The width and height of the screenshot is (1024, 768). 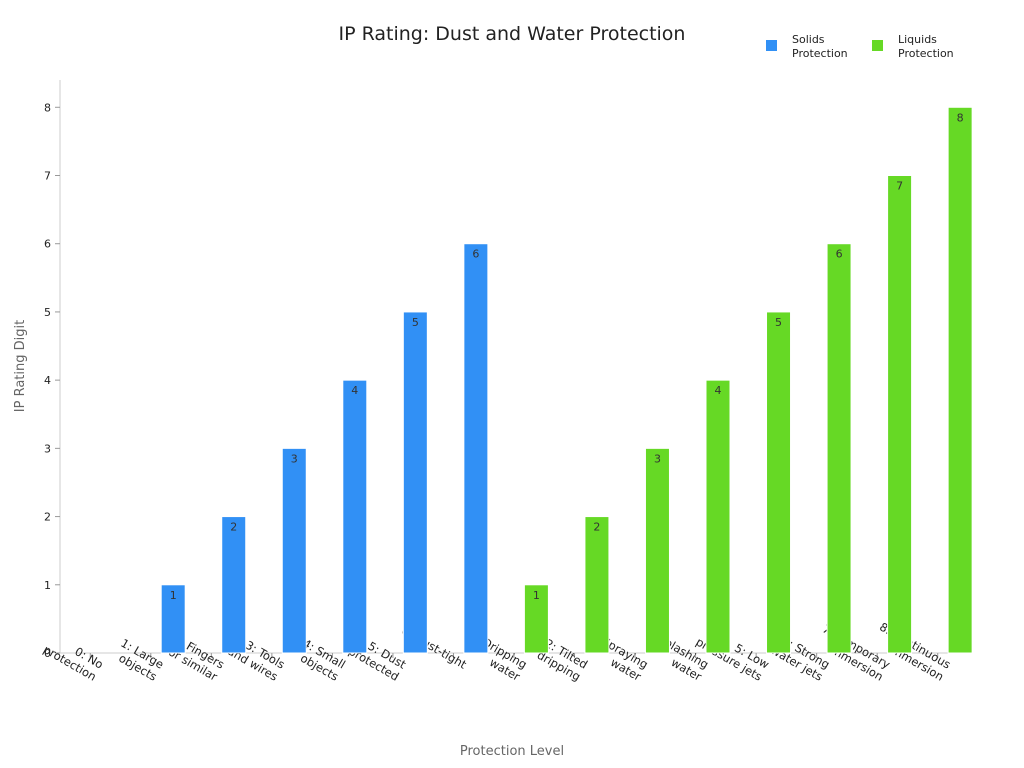 What do you see at coordinates (47, 176) in the screenshot?
I see `y-tick-label: 7` at bounding box center [47, 176].